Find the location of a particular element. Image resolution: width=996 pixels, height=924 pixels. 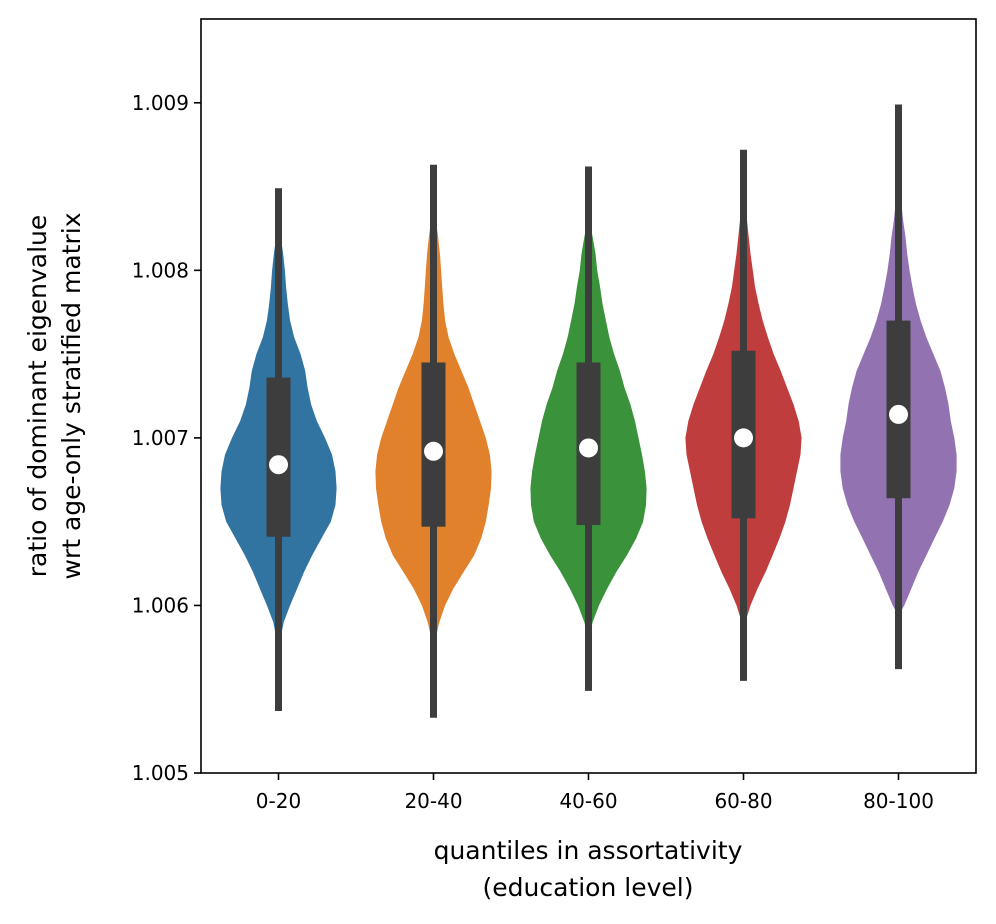

x-tick-label: 40-60 is located at coordinates (588, 801).